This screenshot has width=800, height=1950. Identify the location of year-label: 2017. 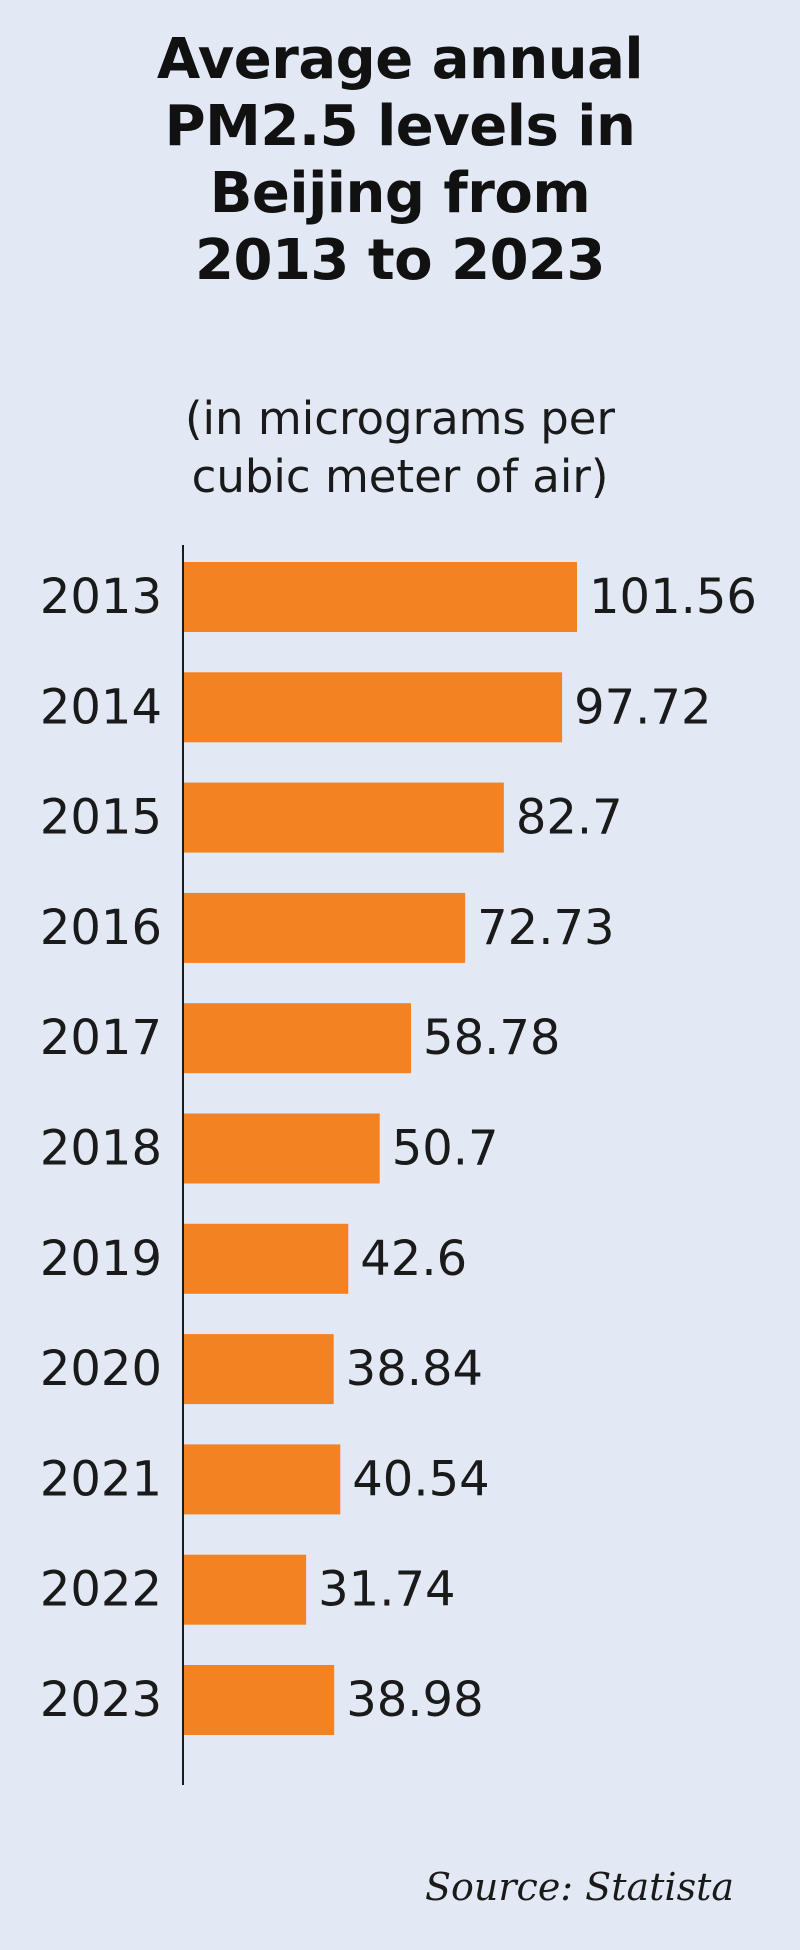
(101, 1038).